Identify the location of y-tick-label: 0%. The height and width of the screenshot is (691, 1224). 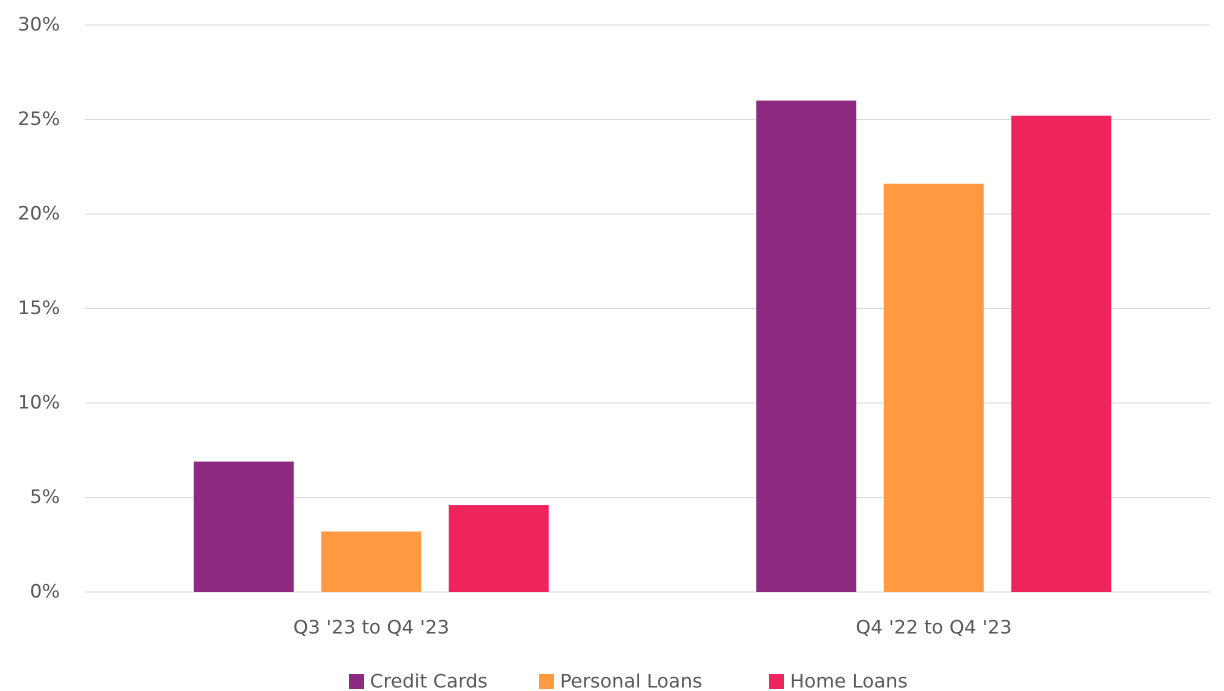
(45, 592).